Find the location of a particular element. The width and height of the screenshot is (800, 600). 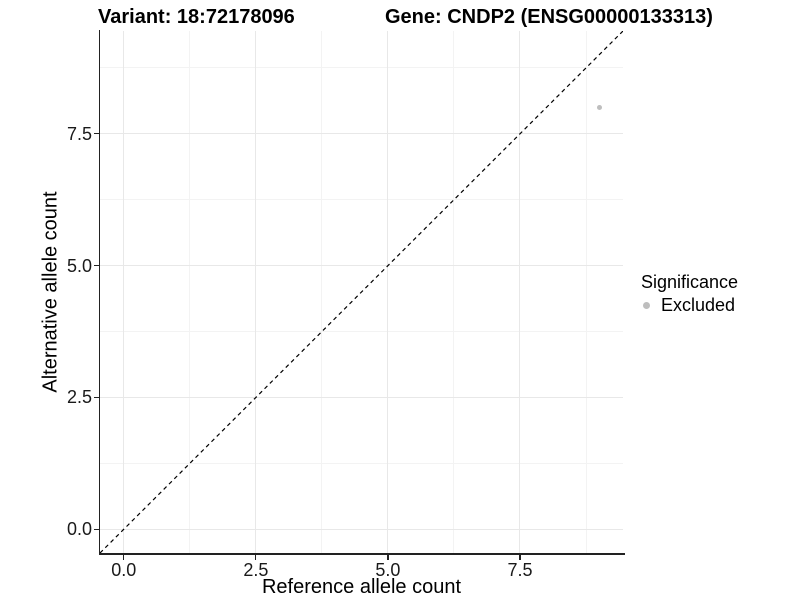

legend-title: Significance is located at coordinates (690, 282).